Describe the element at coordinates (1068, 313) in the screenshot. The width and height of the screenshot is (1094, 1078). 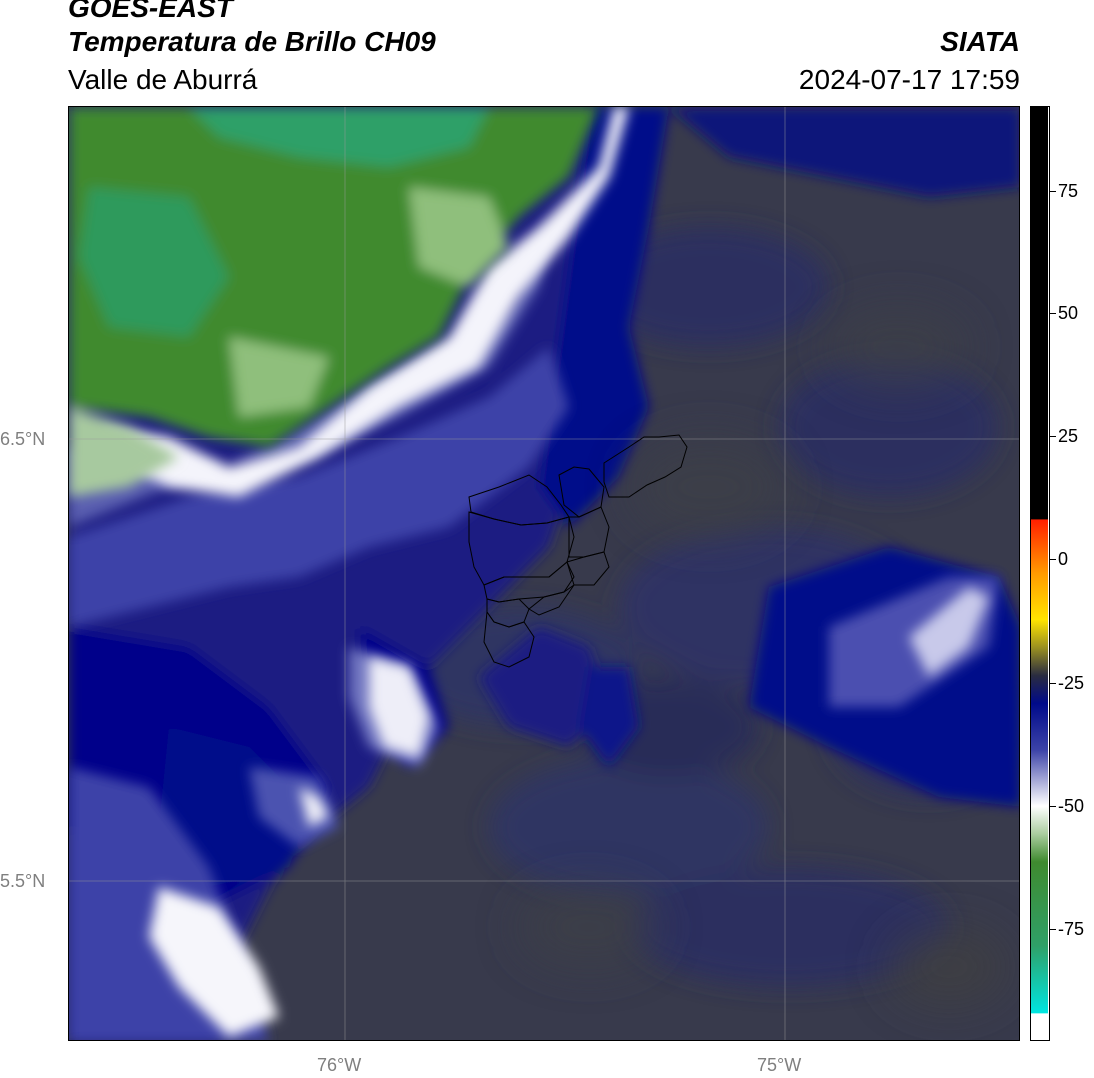
I see `colorbar-label-50: 50` at that location.